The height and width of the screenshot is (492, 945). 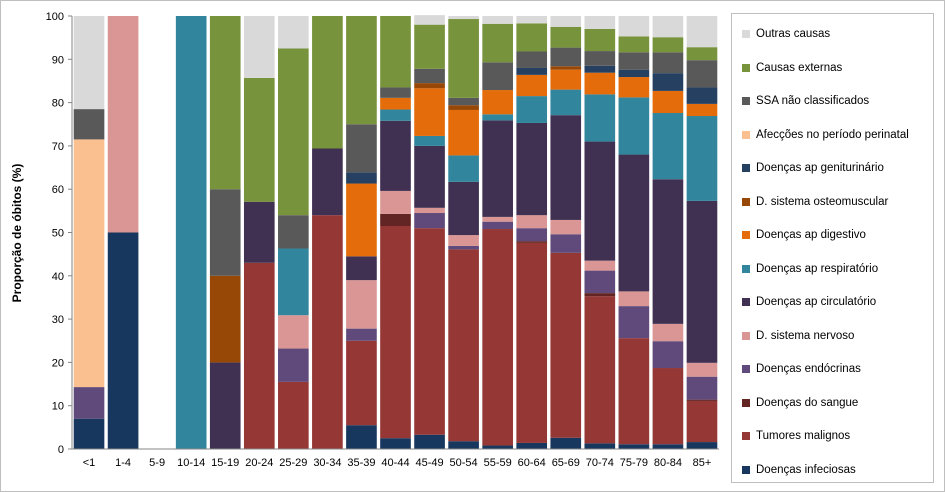 What do you see at coordinates (58, 277) in the screenshot?
I see `y-tick-label: 40` at bounding box center [58, 277].